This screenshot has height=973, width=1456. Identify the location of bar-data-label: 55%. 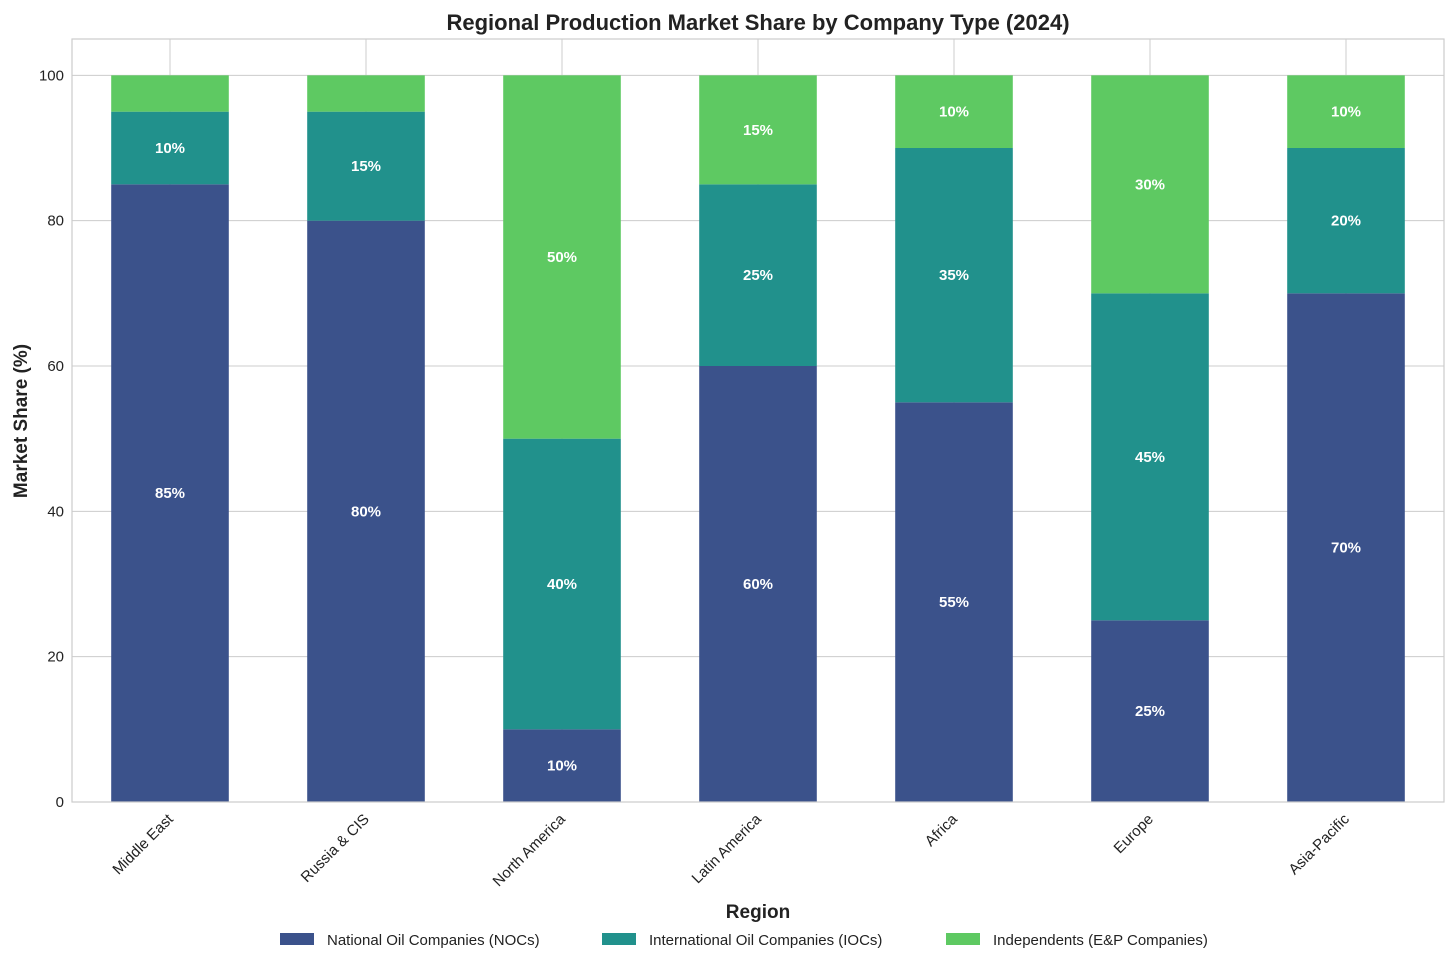
(954, 602).